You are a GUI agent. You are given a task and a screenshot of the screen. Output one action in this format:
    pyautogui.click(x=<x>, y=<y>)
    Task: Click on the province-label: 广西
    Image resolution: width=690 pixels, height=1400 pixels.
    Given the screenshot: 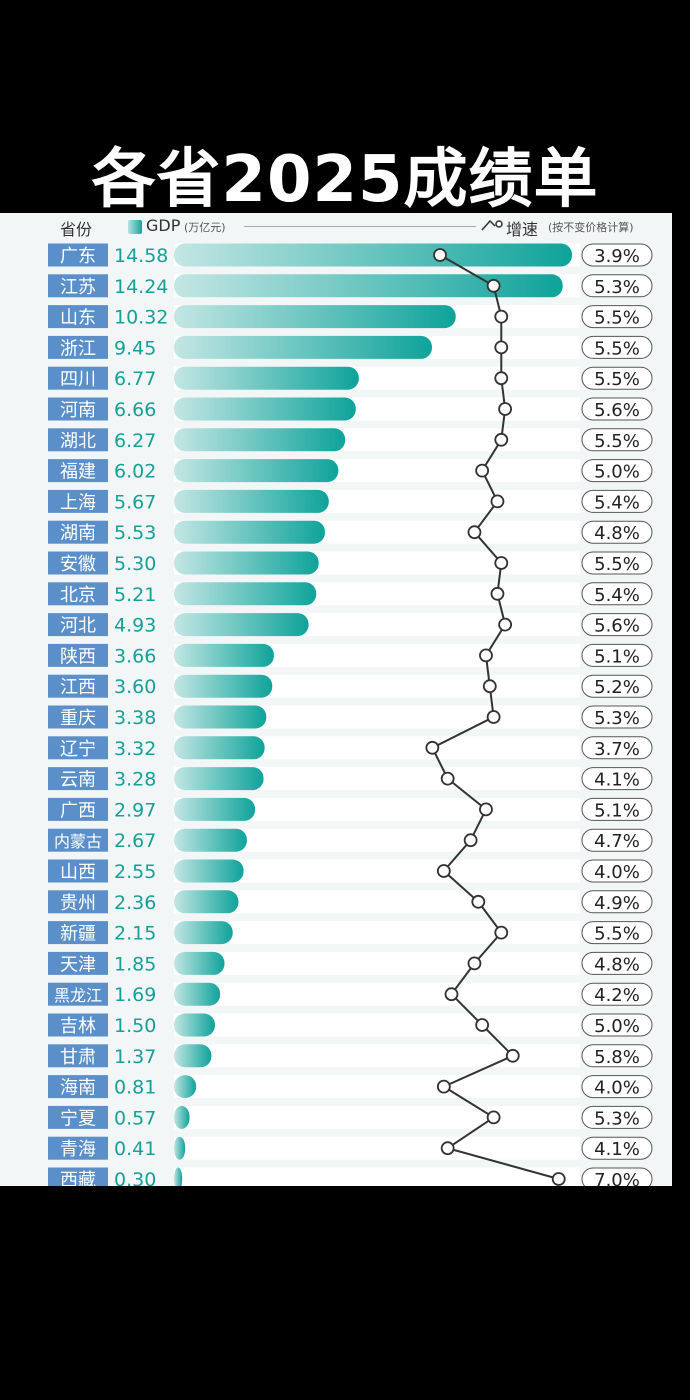 What is the action you would take?
    pyautogui.click(x=78, y=810)
    